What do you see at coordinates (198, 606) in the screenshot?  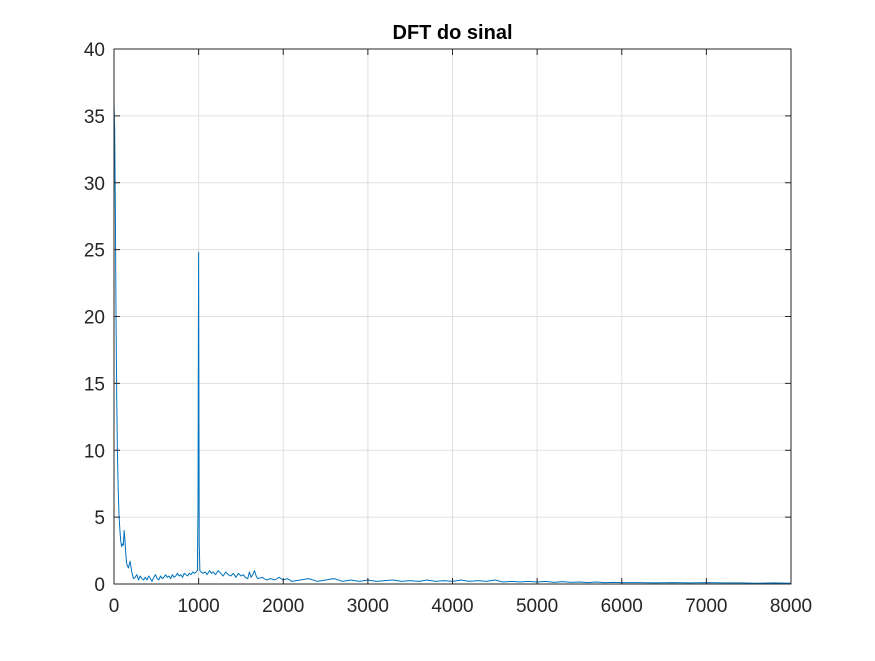 I see `x-tick-label: 1000` at bounding box center [198, 606].